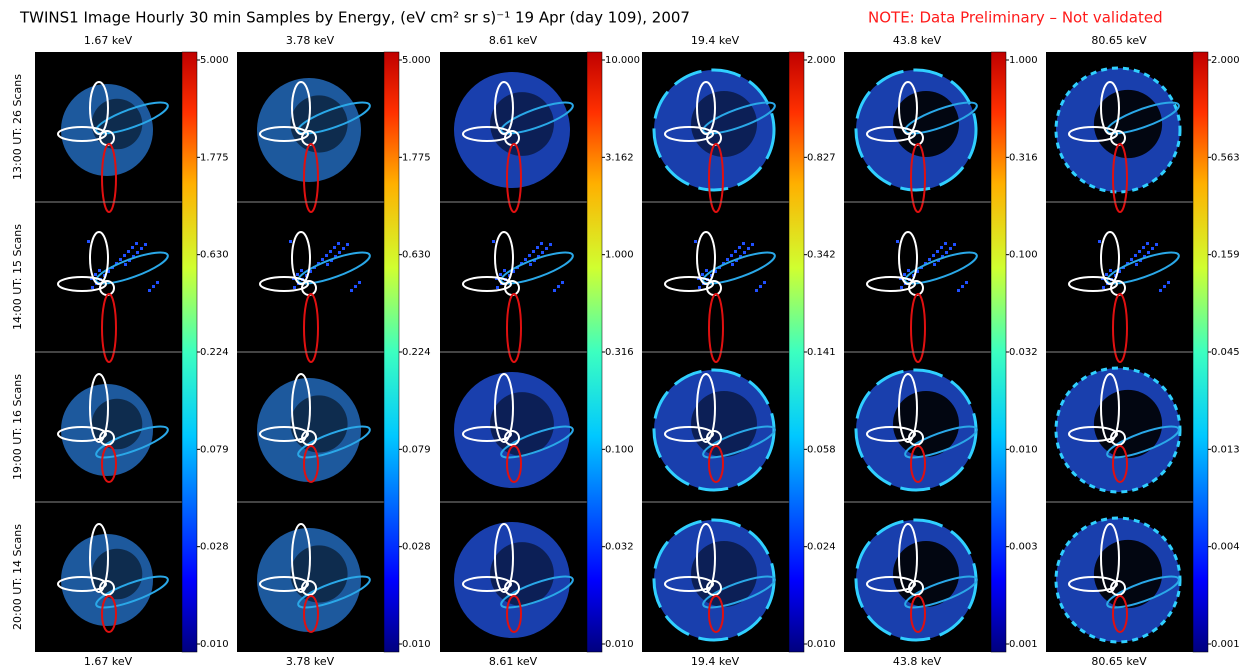 The height and width of the screenshot is (671, 1253). Describe the element at coordinates (214, 255) in the screenshot. I see `colorbar-label: 0.630` at that location.